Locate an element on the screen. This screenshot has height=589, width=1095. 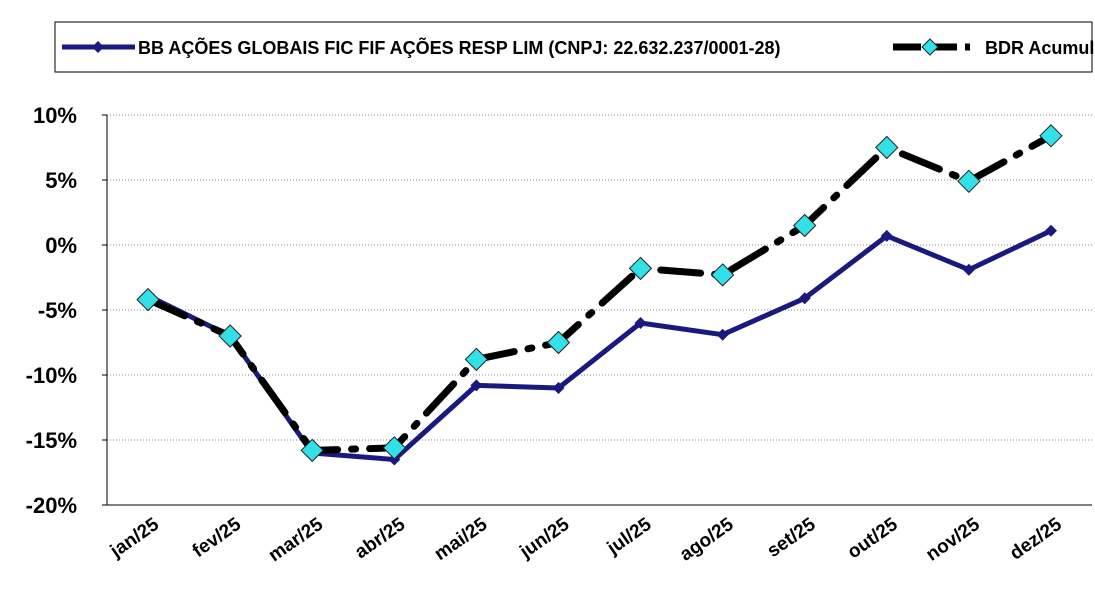
x-tick-label: jul/25 is located at coordinates (629, 537).